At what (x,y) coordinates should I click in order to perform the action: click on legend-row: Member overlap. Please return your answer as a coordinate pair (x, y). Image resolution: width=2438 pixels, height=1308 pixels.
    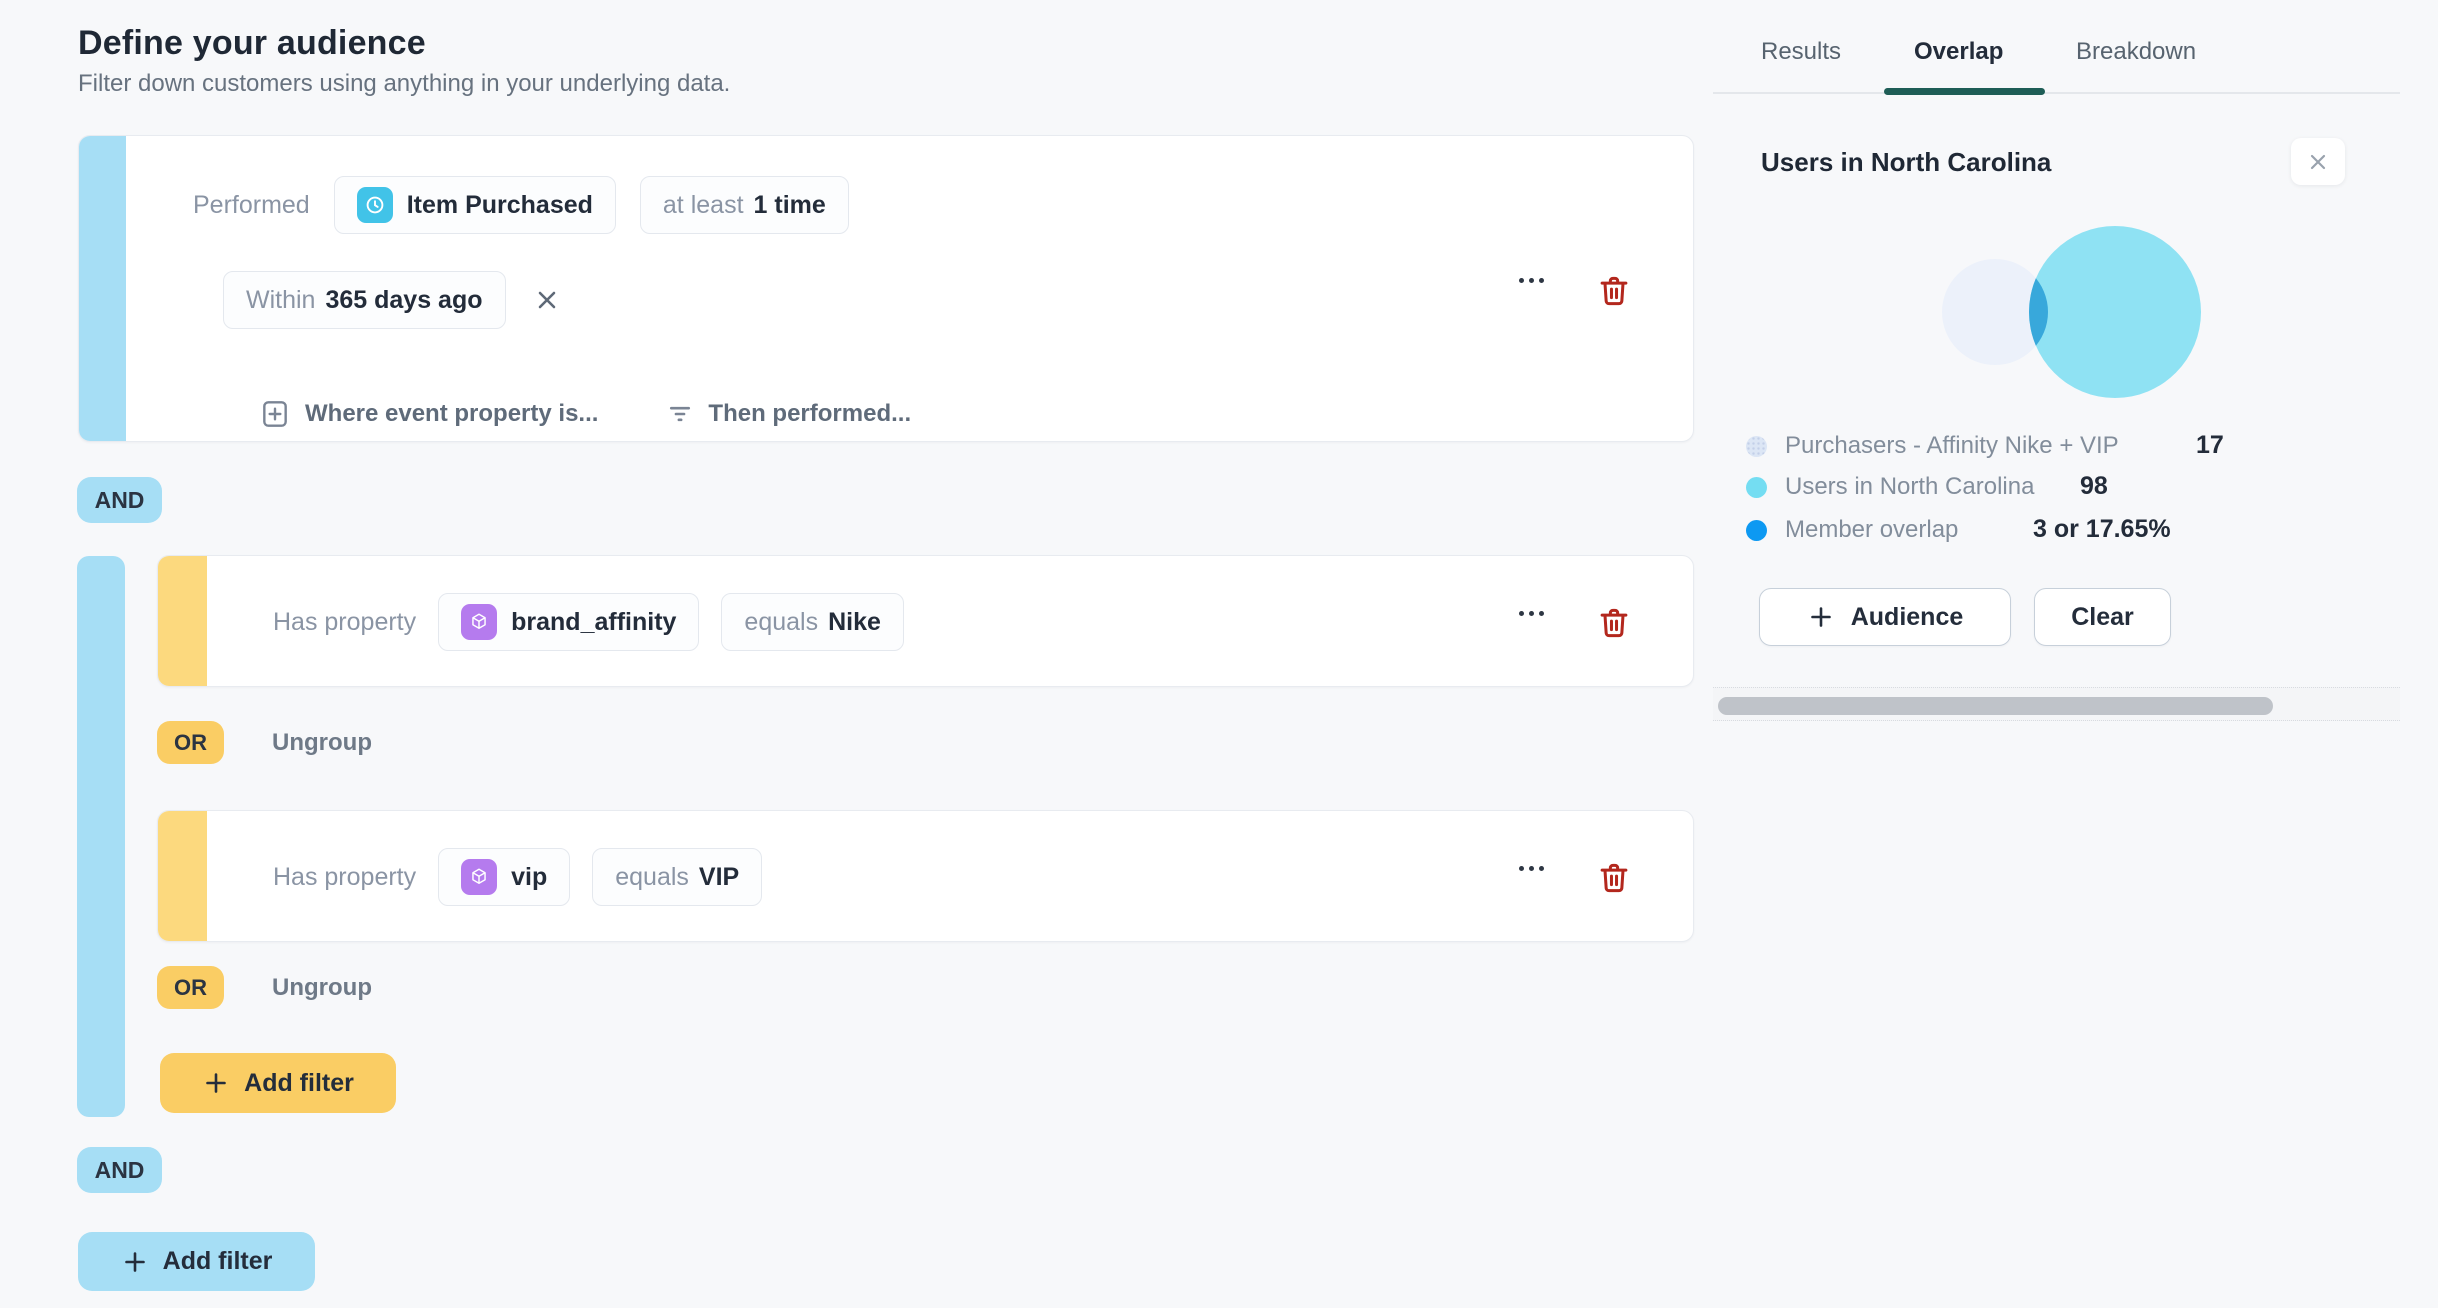
    Looking at the image, I should click on (1852, 530).